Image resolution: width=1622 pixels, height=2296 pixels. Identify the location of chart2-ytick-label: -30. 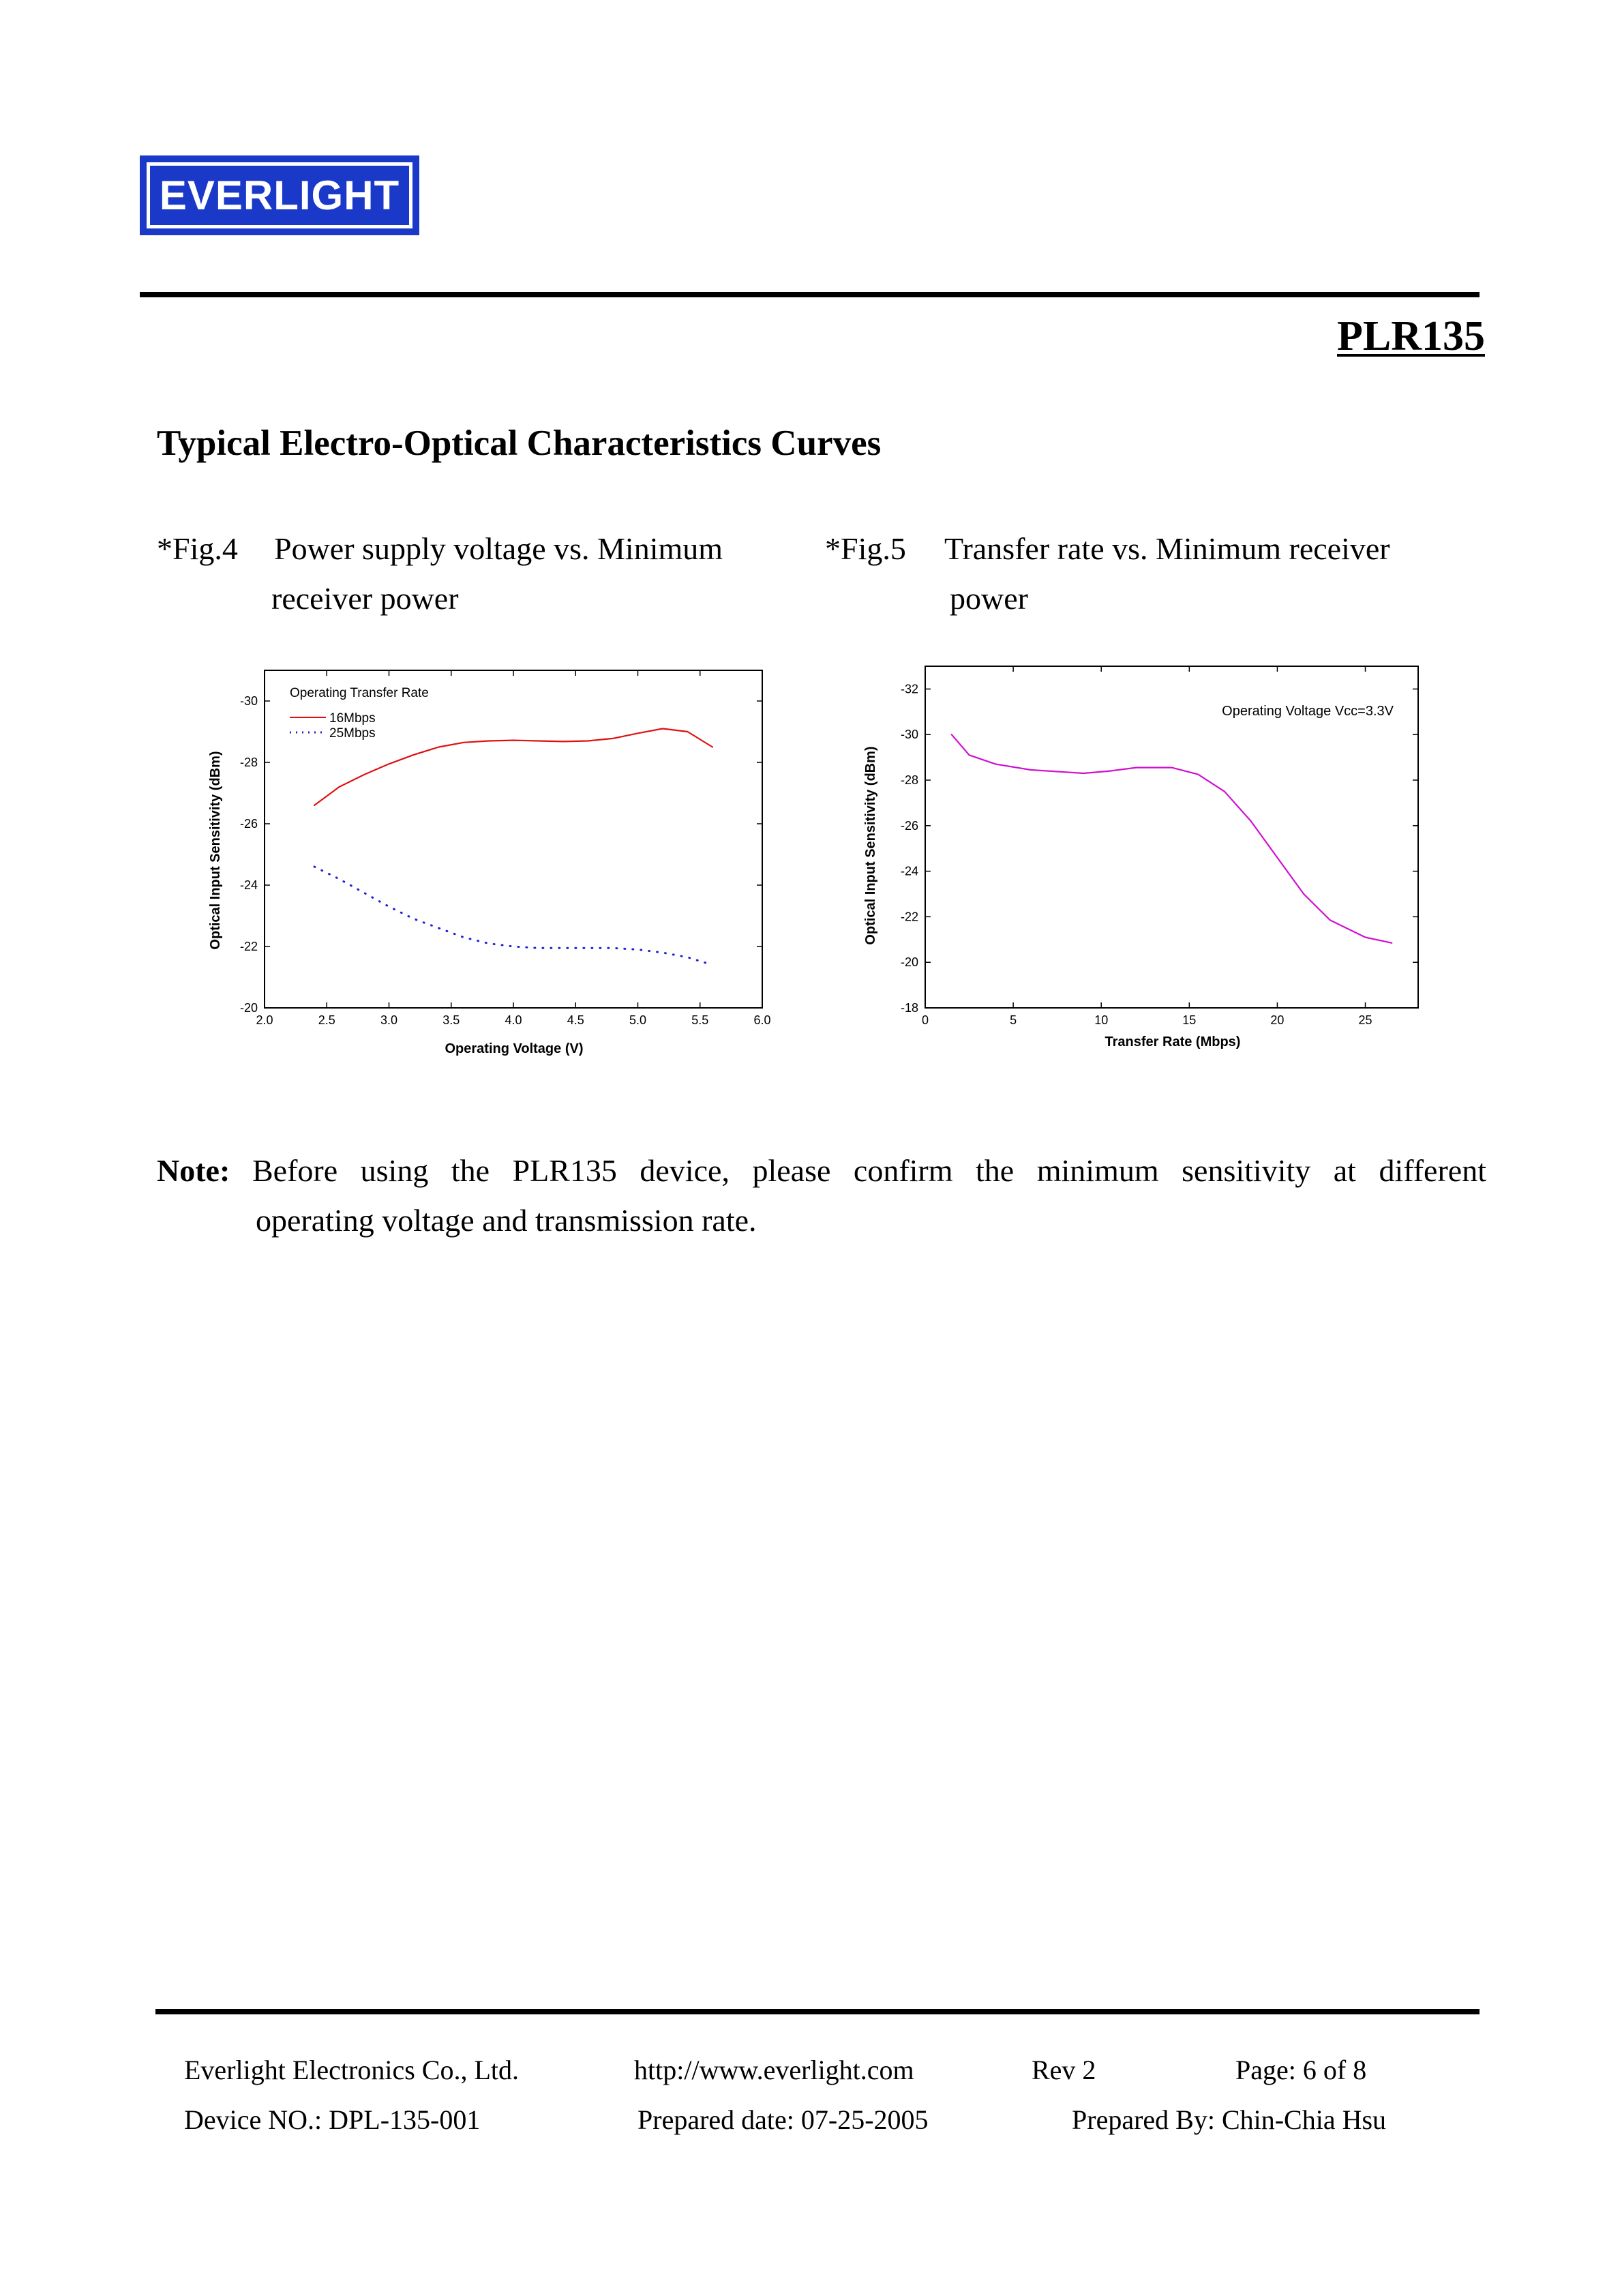
(909, 734).